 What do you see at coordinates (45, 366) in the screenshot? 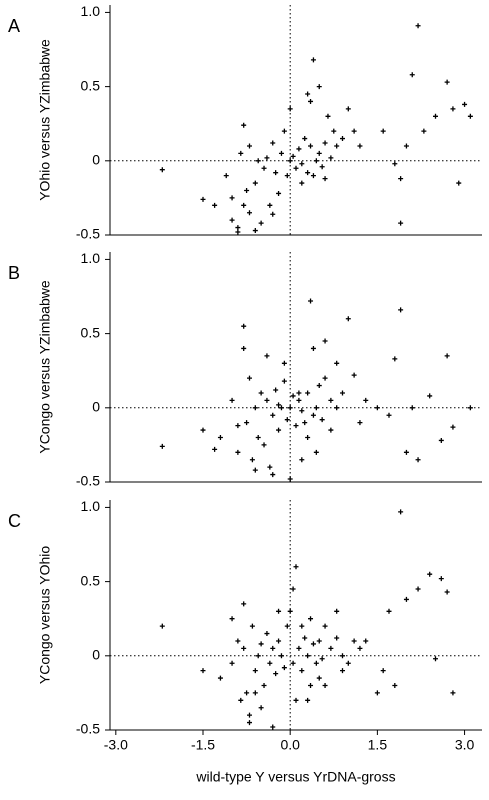
I see `y-axis-label: YCongo versus YZimbabwe` at bounding box center [45, 366].